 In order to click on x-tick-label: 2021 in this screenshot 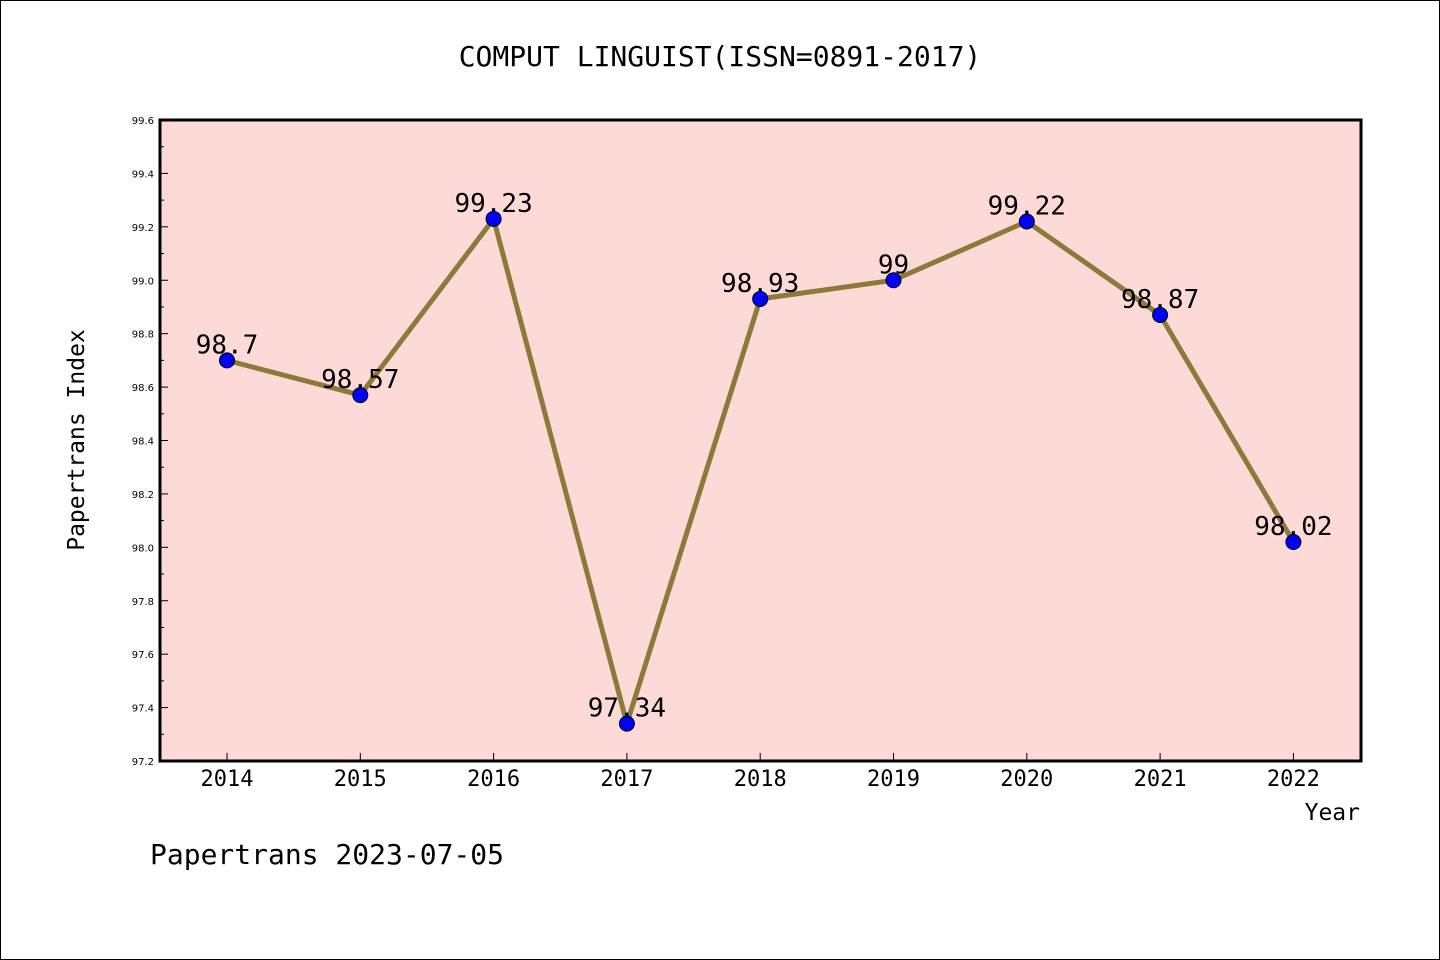, I will do `click(1160, 779)`.